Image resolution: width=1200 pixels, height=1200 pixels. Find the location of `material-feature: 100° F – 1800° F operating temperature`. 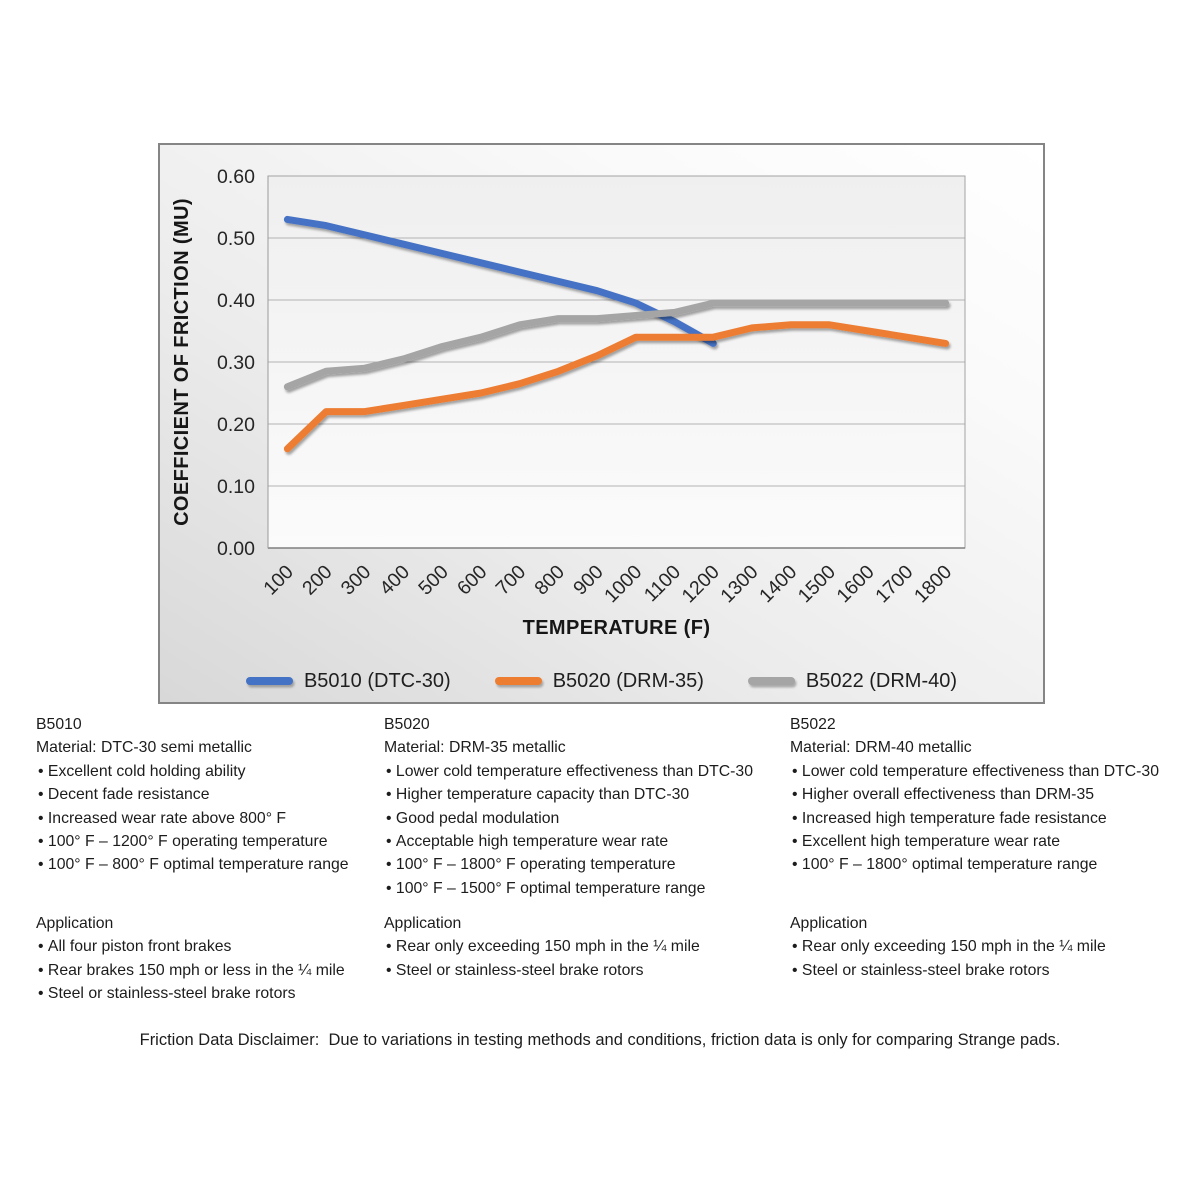

material-feature: 100° F – 1800° F operating temperature is located at coordinates (568, 864).